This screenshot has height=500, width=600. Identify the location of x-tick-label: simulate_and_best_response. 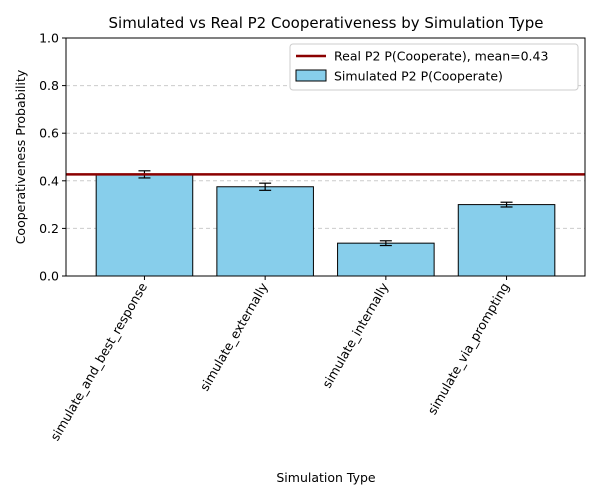
(98, 362).